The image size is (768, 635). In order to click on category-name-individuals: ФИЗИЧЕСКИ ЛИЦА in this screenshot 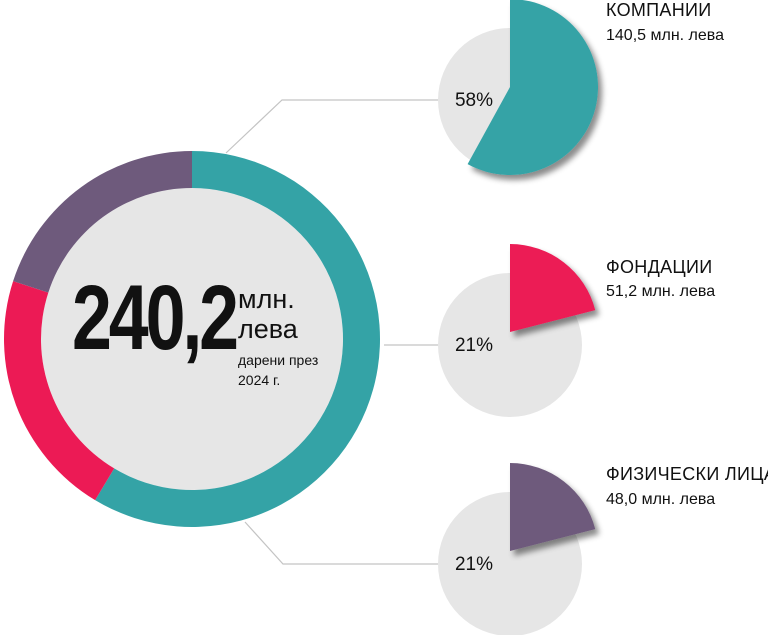, I will do `click(687, 474)`.